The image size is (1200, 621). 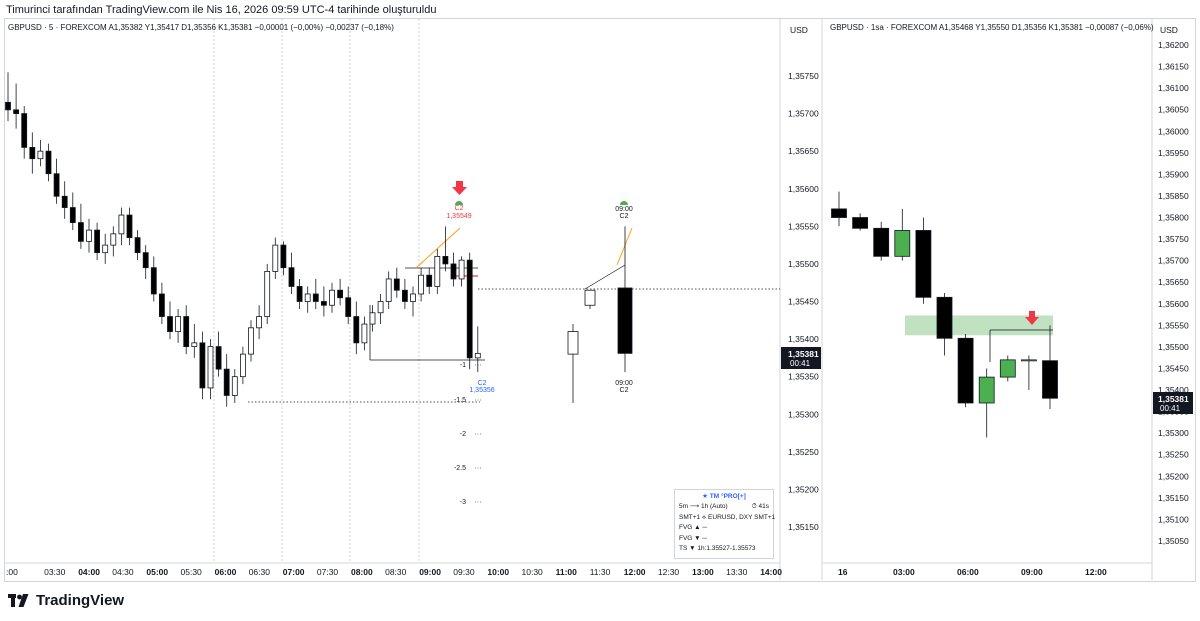 What do you see at coordinates (624, 383) in the screenshot?
I see `proj-bottom-time: 09:00` at bounding box center [624, 383].